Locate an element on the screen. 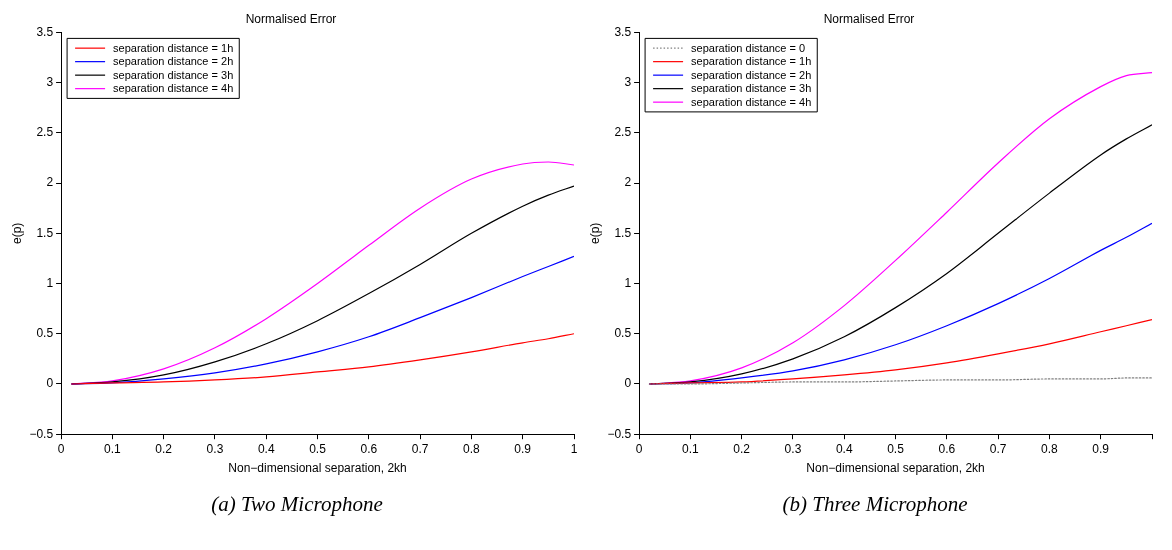 The image size is (1172, 550). text: (a) Two Microphone is located at coordinates (297, 504).